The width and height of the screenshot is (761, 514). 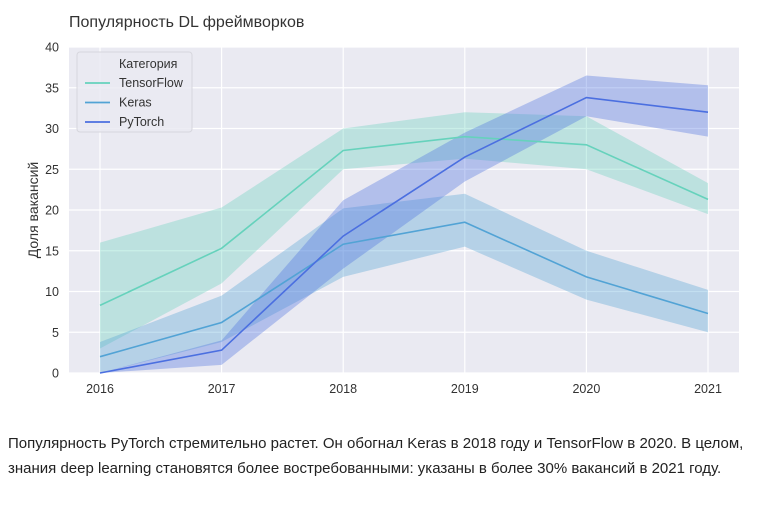 I want to click on x-tick-label: 2021, so click(x=708, y=389).